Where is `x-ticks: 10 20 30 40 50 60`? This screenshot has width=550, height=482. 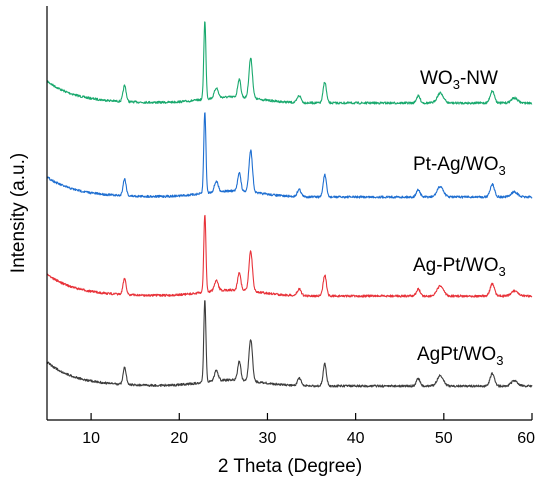
x-ticks: 10 20 30 40 50 60 is located at coordinates (308, 430).